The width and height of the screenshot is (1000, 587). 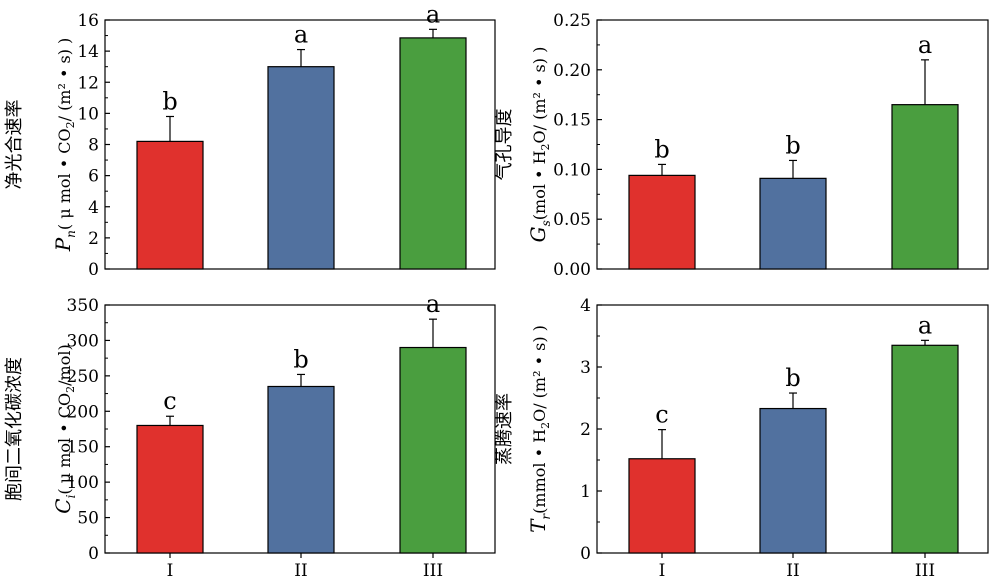 I want to click on y-axis-label-name: 气孔导度, so click(x=504, y=145).